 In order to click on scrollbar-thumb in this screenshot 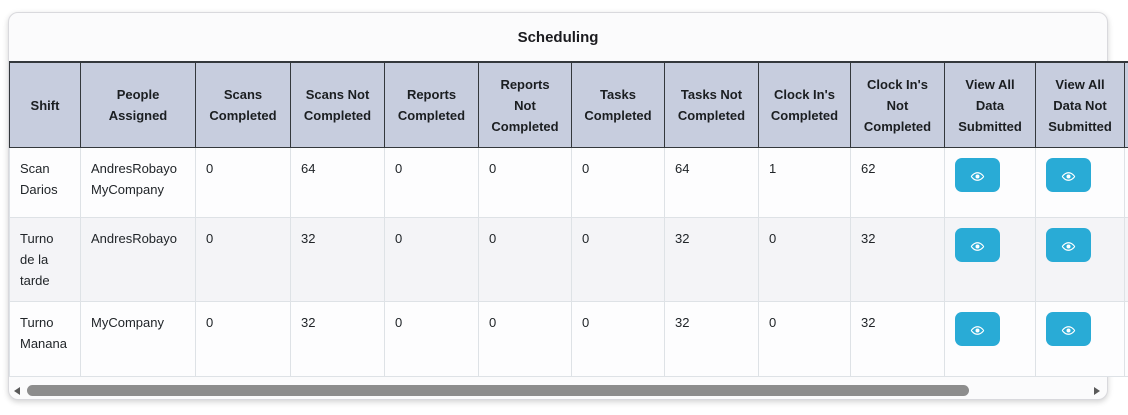, I will do `click(498, 390)`.